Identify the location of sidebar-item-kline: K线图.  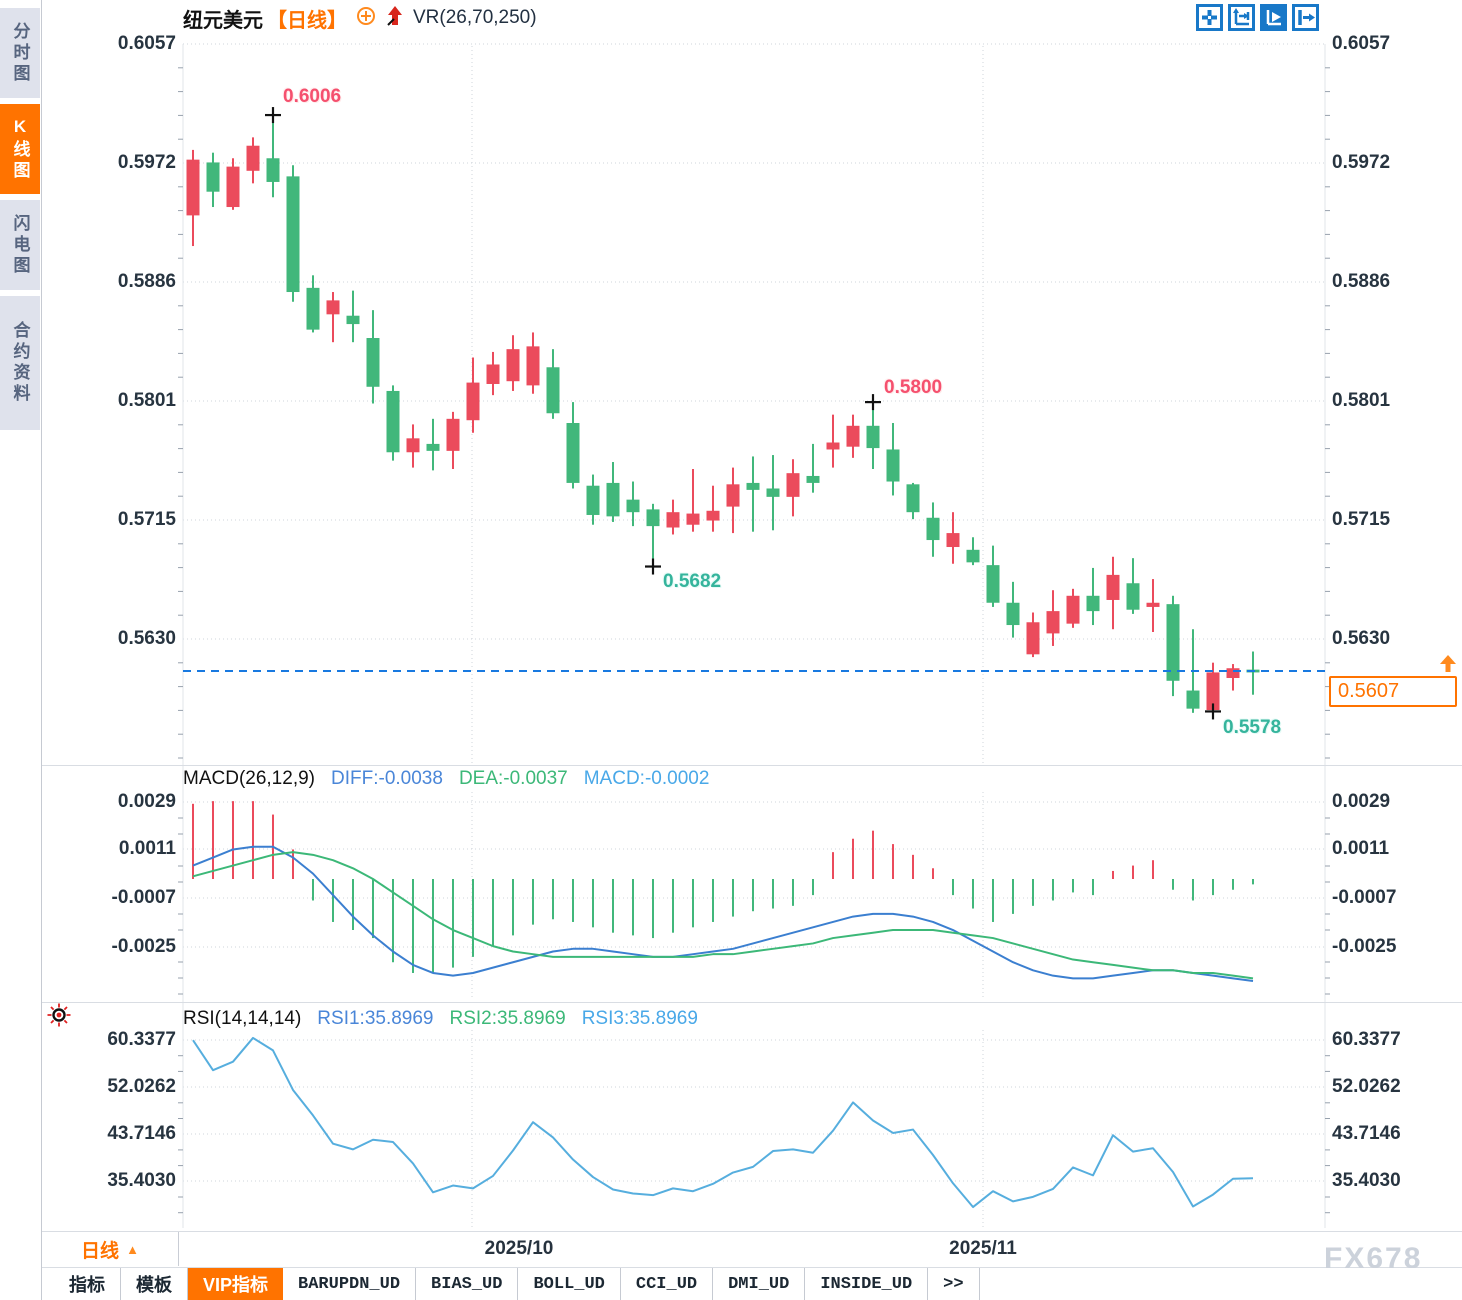
(20, 149).